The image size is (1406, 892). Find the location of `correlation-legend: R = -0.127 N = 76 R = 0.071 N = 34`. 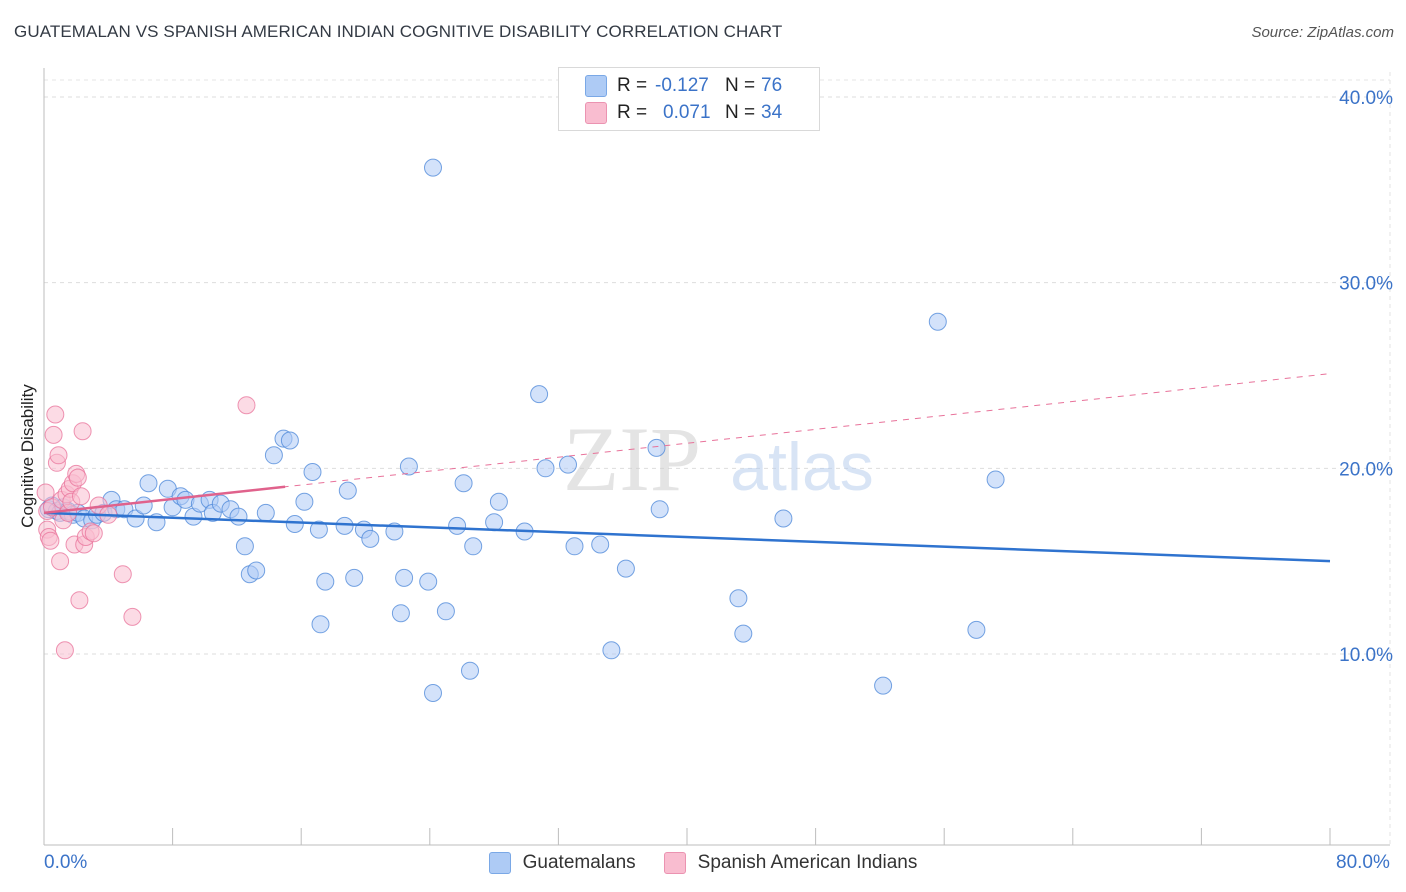

correlation-legend: R = -0.127 N = 76 R = 0.071 N = 34 is located at coordinates (689, 99).